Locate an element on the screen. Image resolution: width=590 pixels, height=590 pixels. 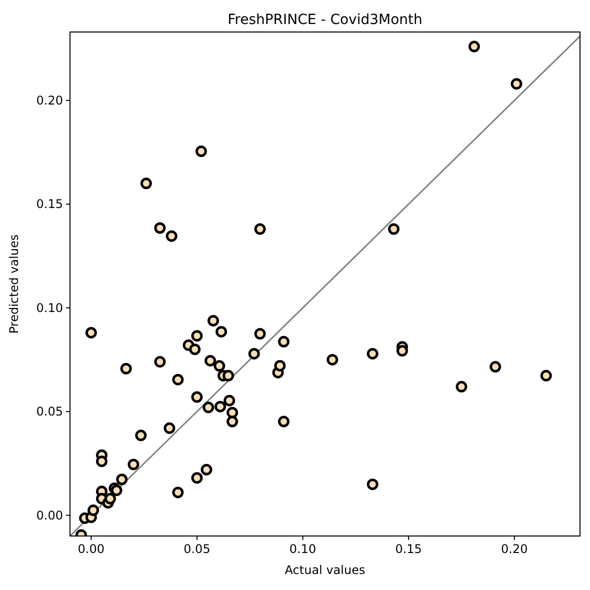
y-tick-label: 0.15 is located at coordinates (49, 204).